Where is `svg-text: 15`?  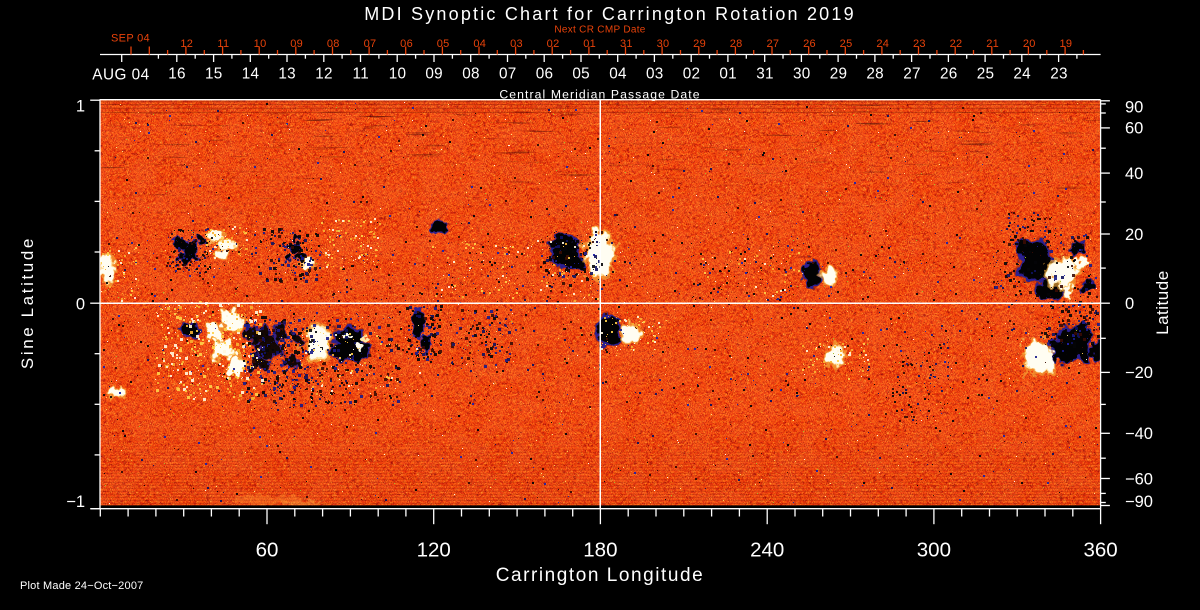
svg-text: 15 is located at coordinates (214, 74).